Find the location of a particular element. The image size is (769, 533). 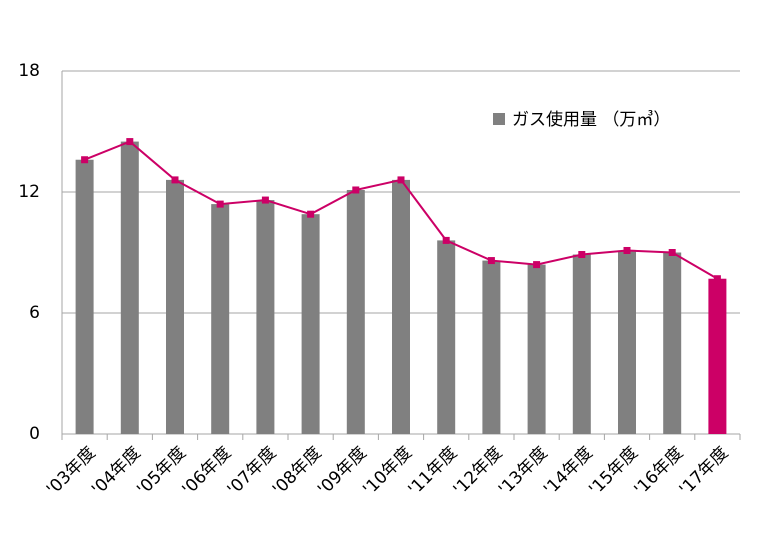

x-tick-label: '05年度 is located at coordinates (161, 471).